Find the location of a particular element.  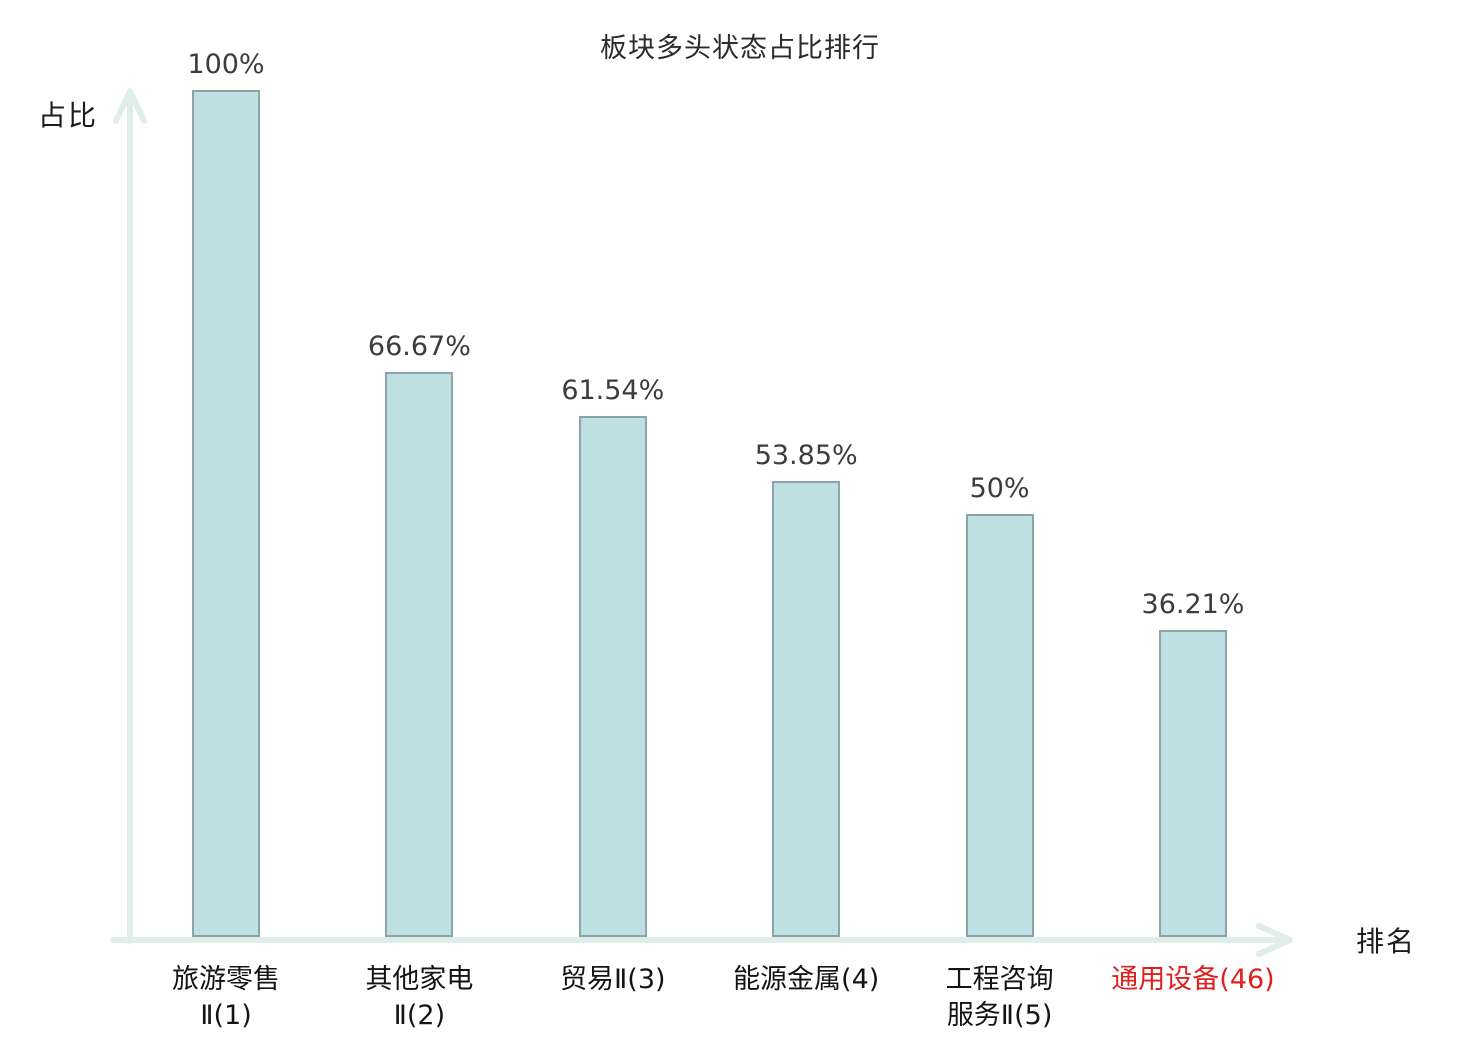

y-axis-label: 占比 is located at coordinates (68, 115).